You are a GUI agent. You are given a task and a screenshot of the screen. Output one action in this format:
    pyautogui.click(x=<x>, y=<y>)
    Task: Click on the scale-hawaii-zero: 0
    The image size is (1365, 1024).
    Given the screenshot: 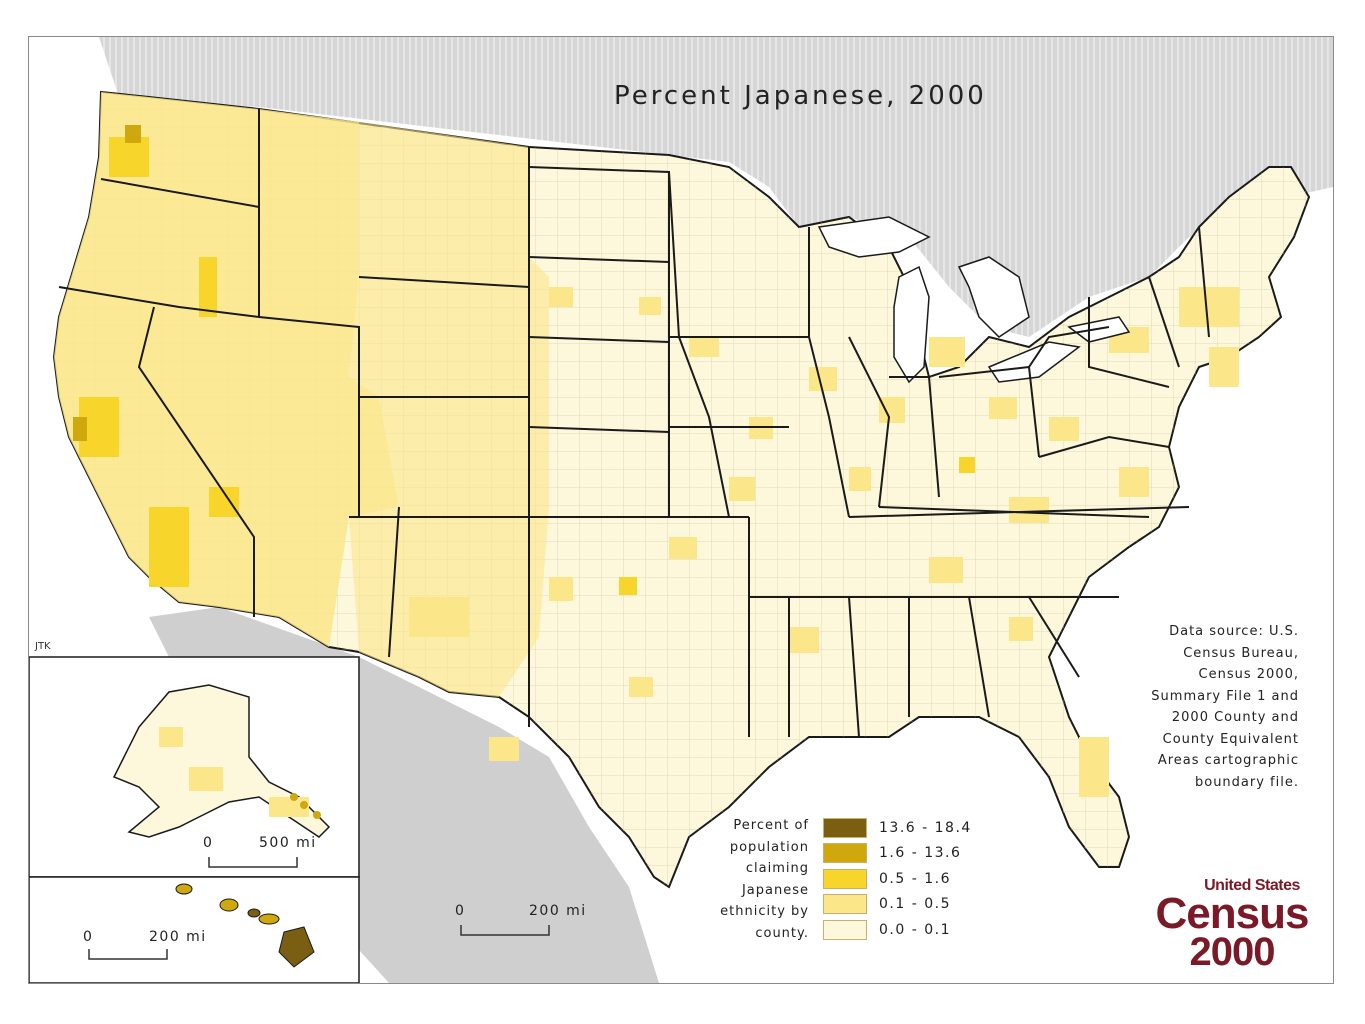 What is the action you would take?
    pyautogui.click(x=88, y=937)
    